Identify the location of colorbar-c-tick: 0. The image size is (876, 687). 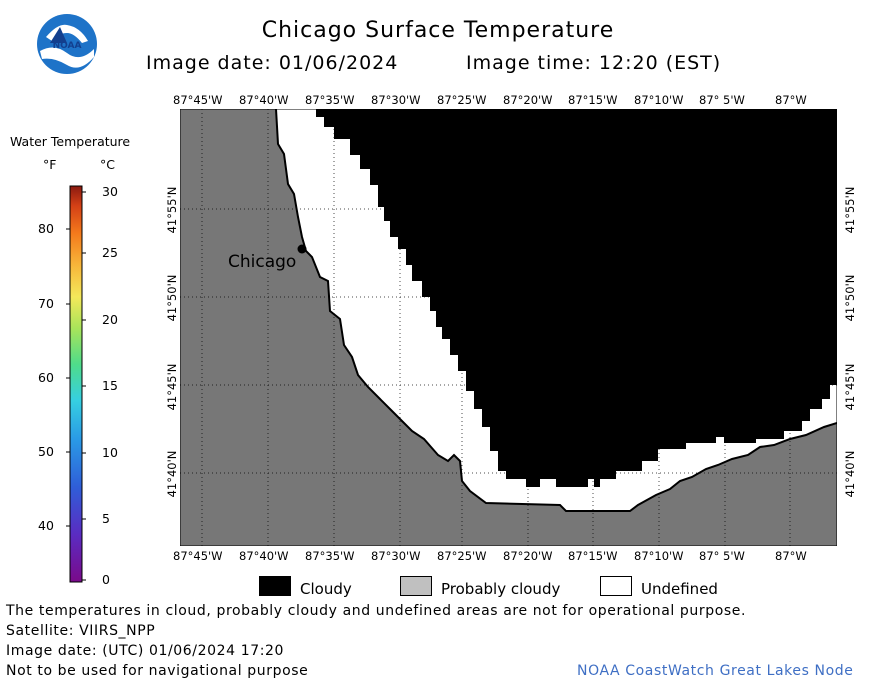
(106, 579).